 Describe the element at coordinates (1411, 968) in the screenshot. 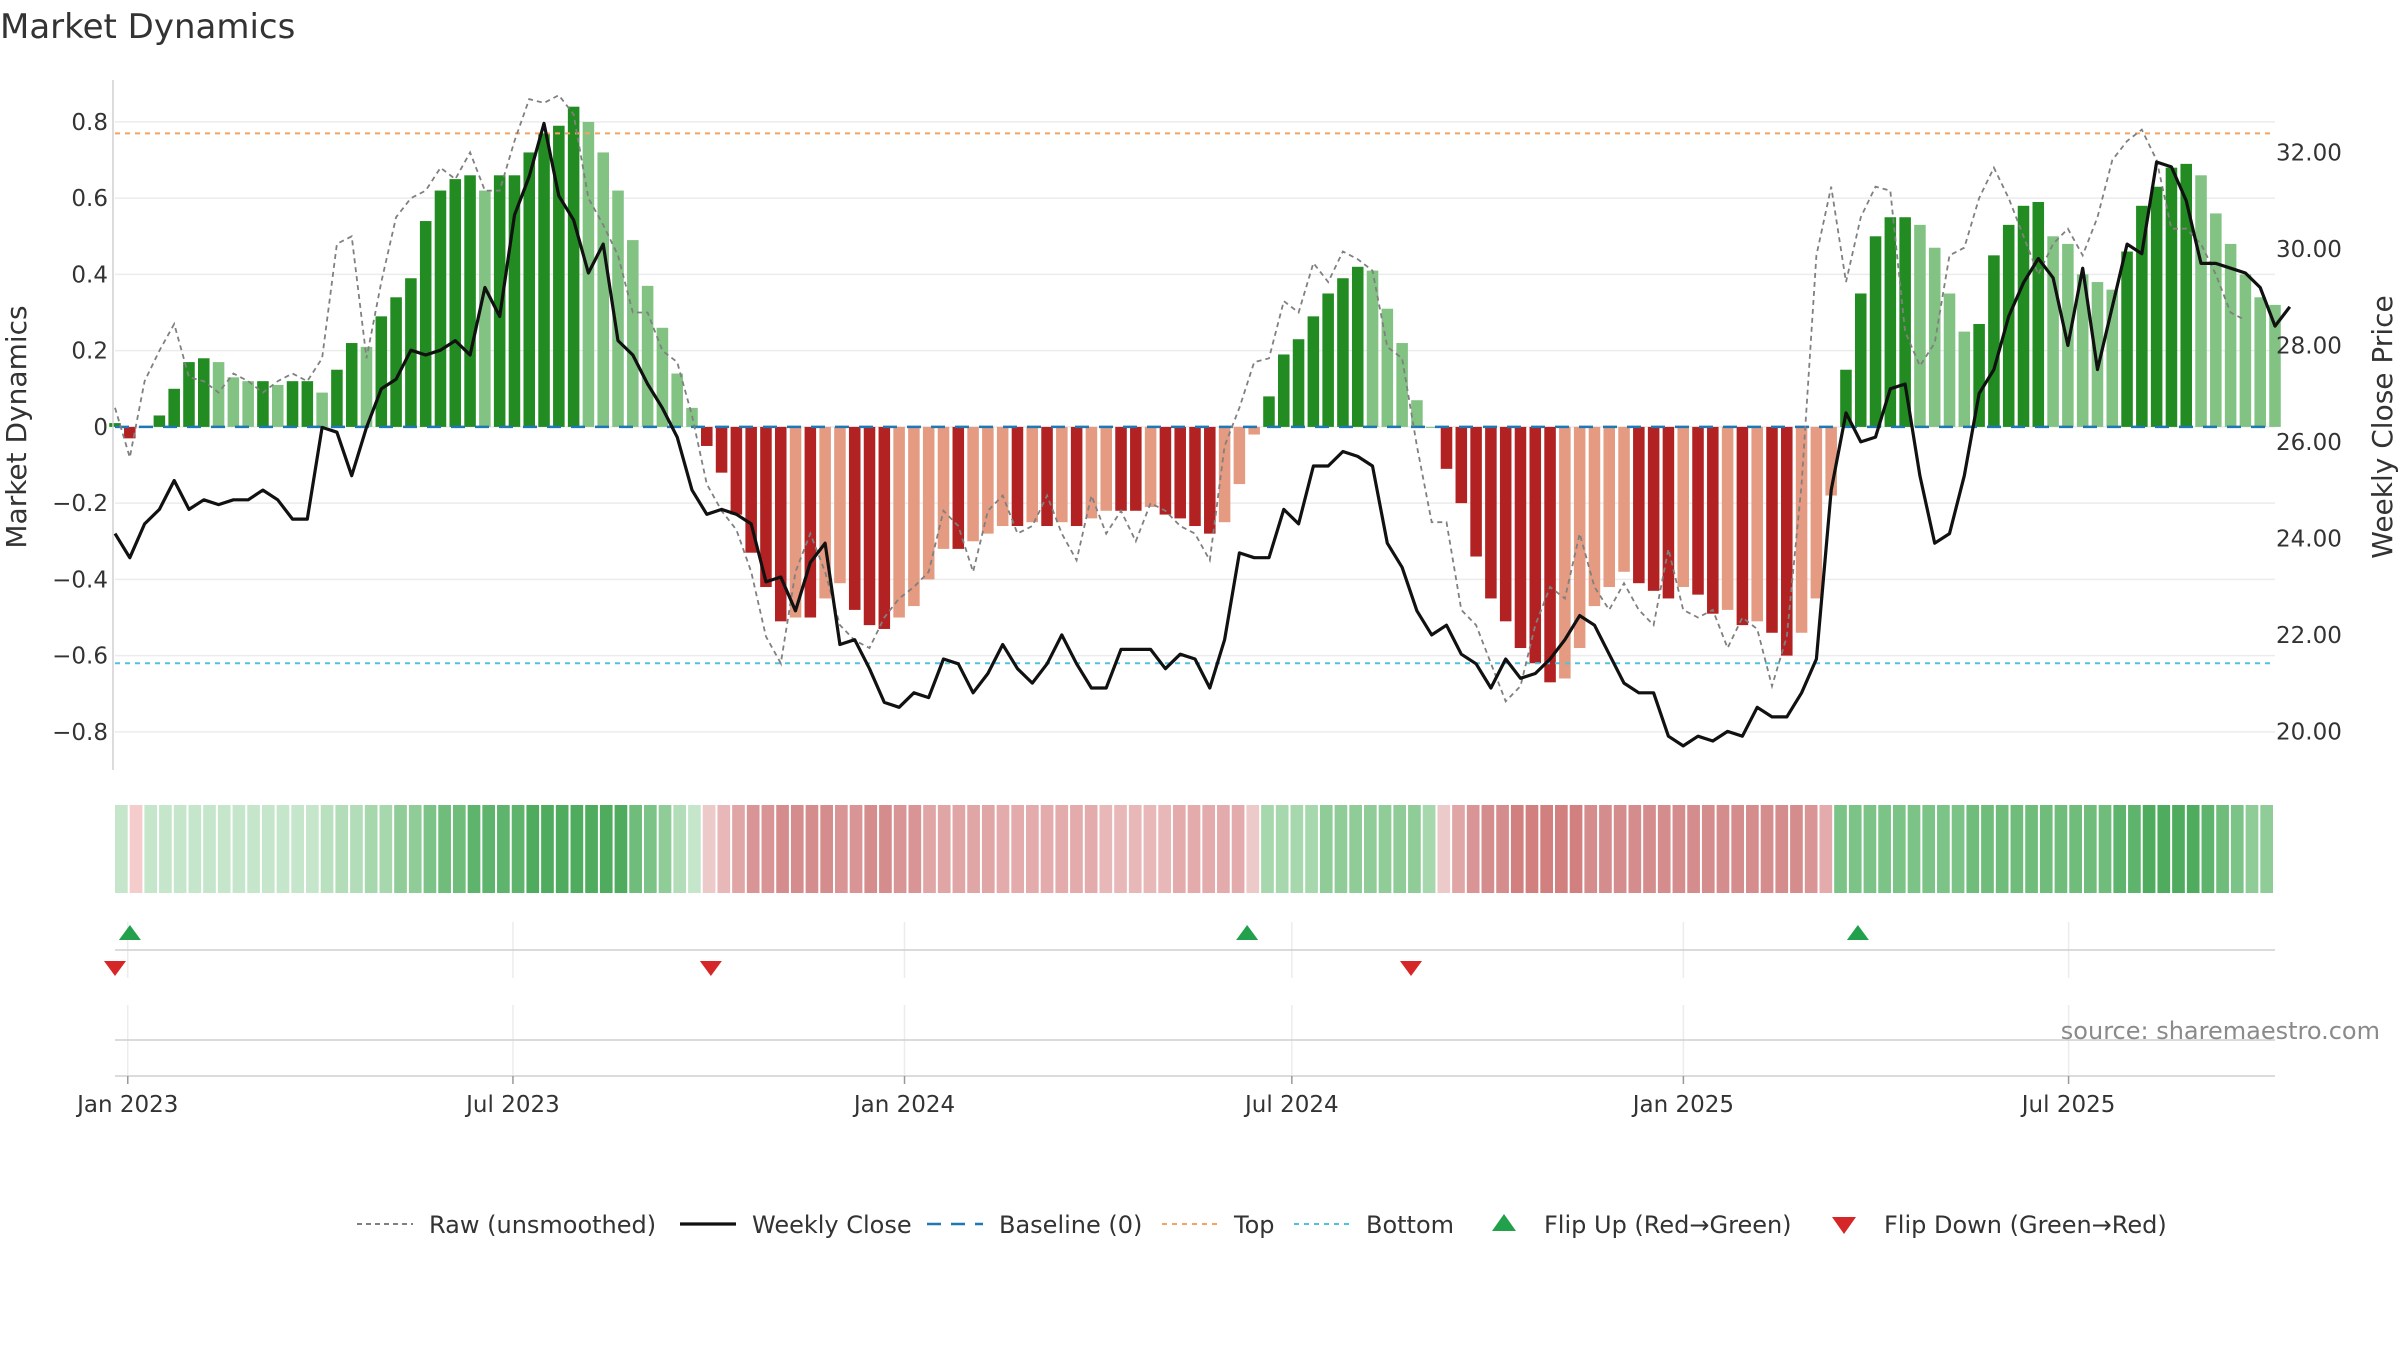

I see `flip-down-marker` at that location.